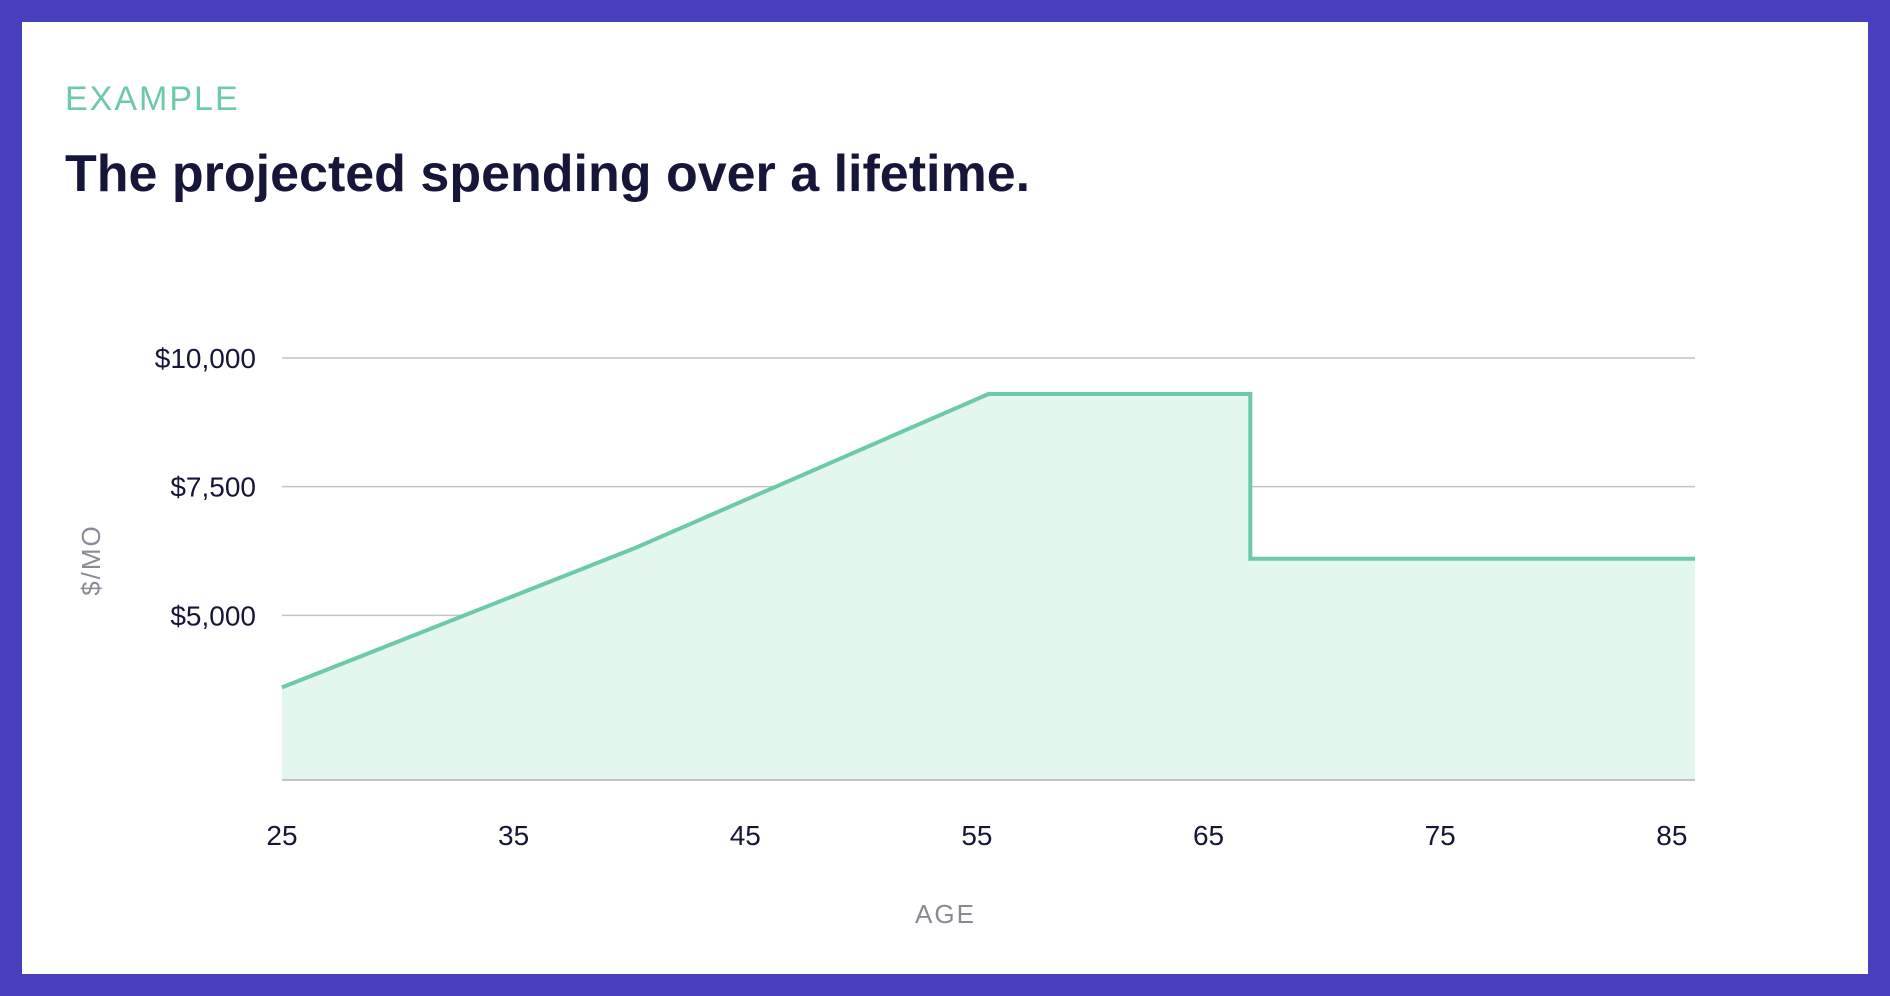 The width and height of the screenshot is (1890, 996). I want to click on y-axis-label: $/MO, so click(91, 560).